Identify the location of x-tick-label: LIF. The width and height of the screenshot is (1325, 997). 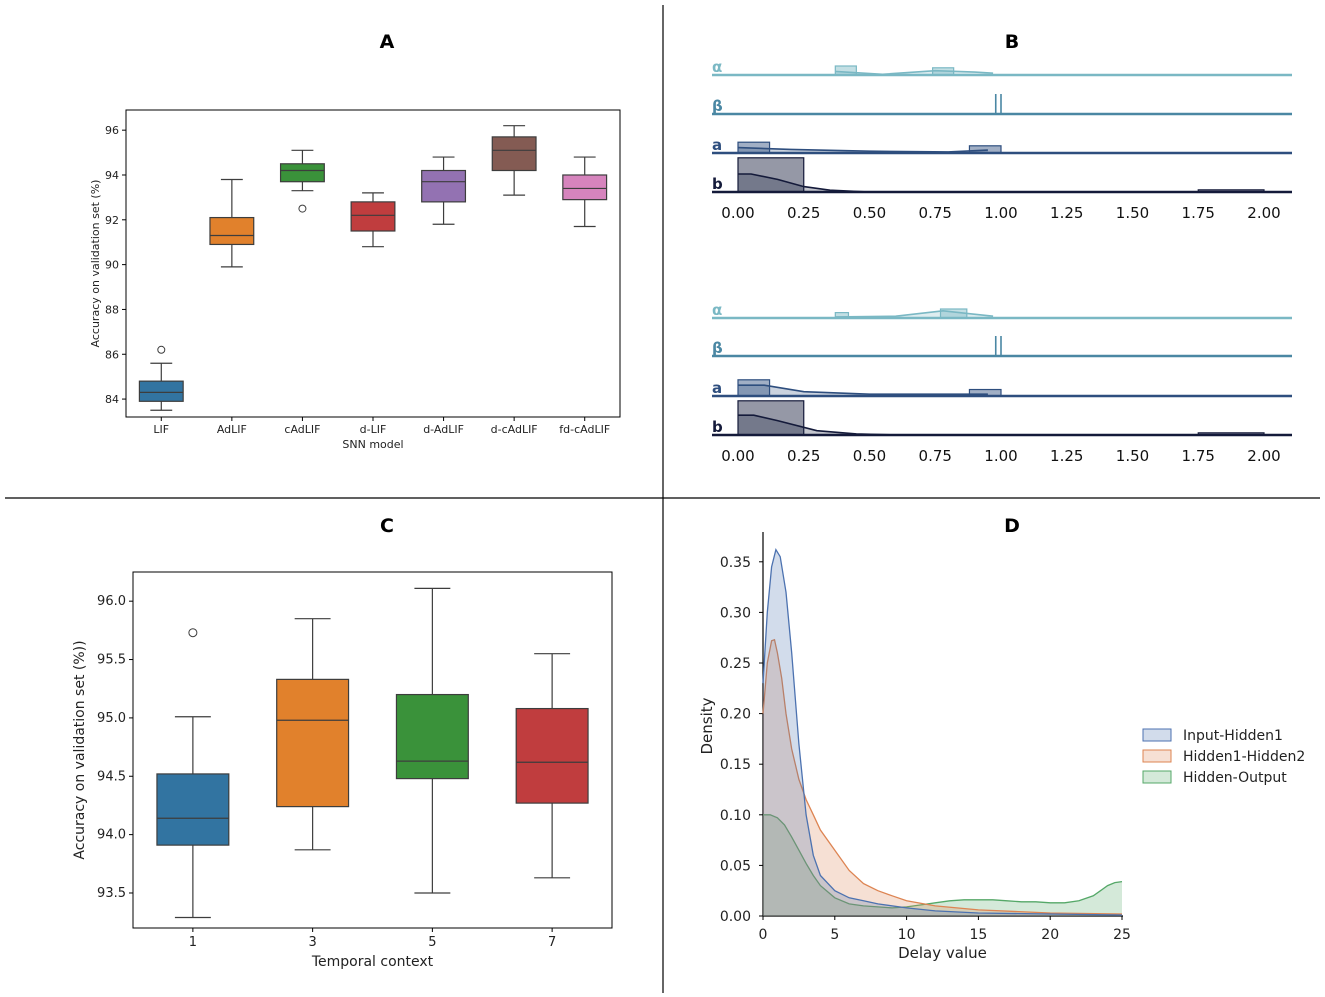
(161, 429).